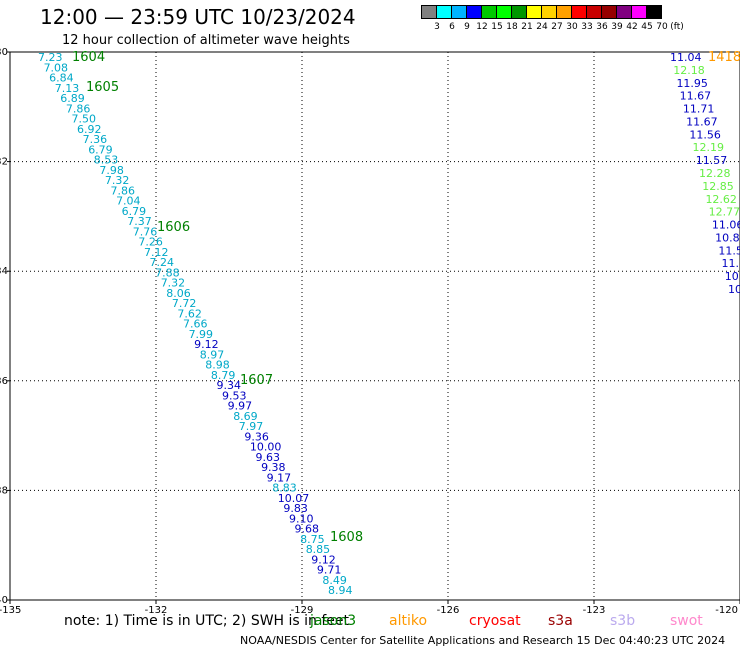 The height and width of the screenshot is (650, 740). I want to click on wave-height-label: 9.36, so click(256, 436).